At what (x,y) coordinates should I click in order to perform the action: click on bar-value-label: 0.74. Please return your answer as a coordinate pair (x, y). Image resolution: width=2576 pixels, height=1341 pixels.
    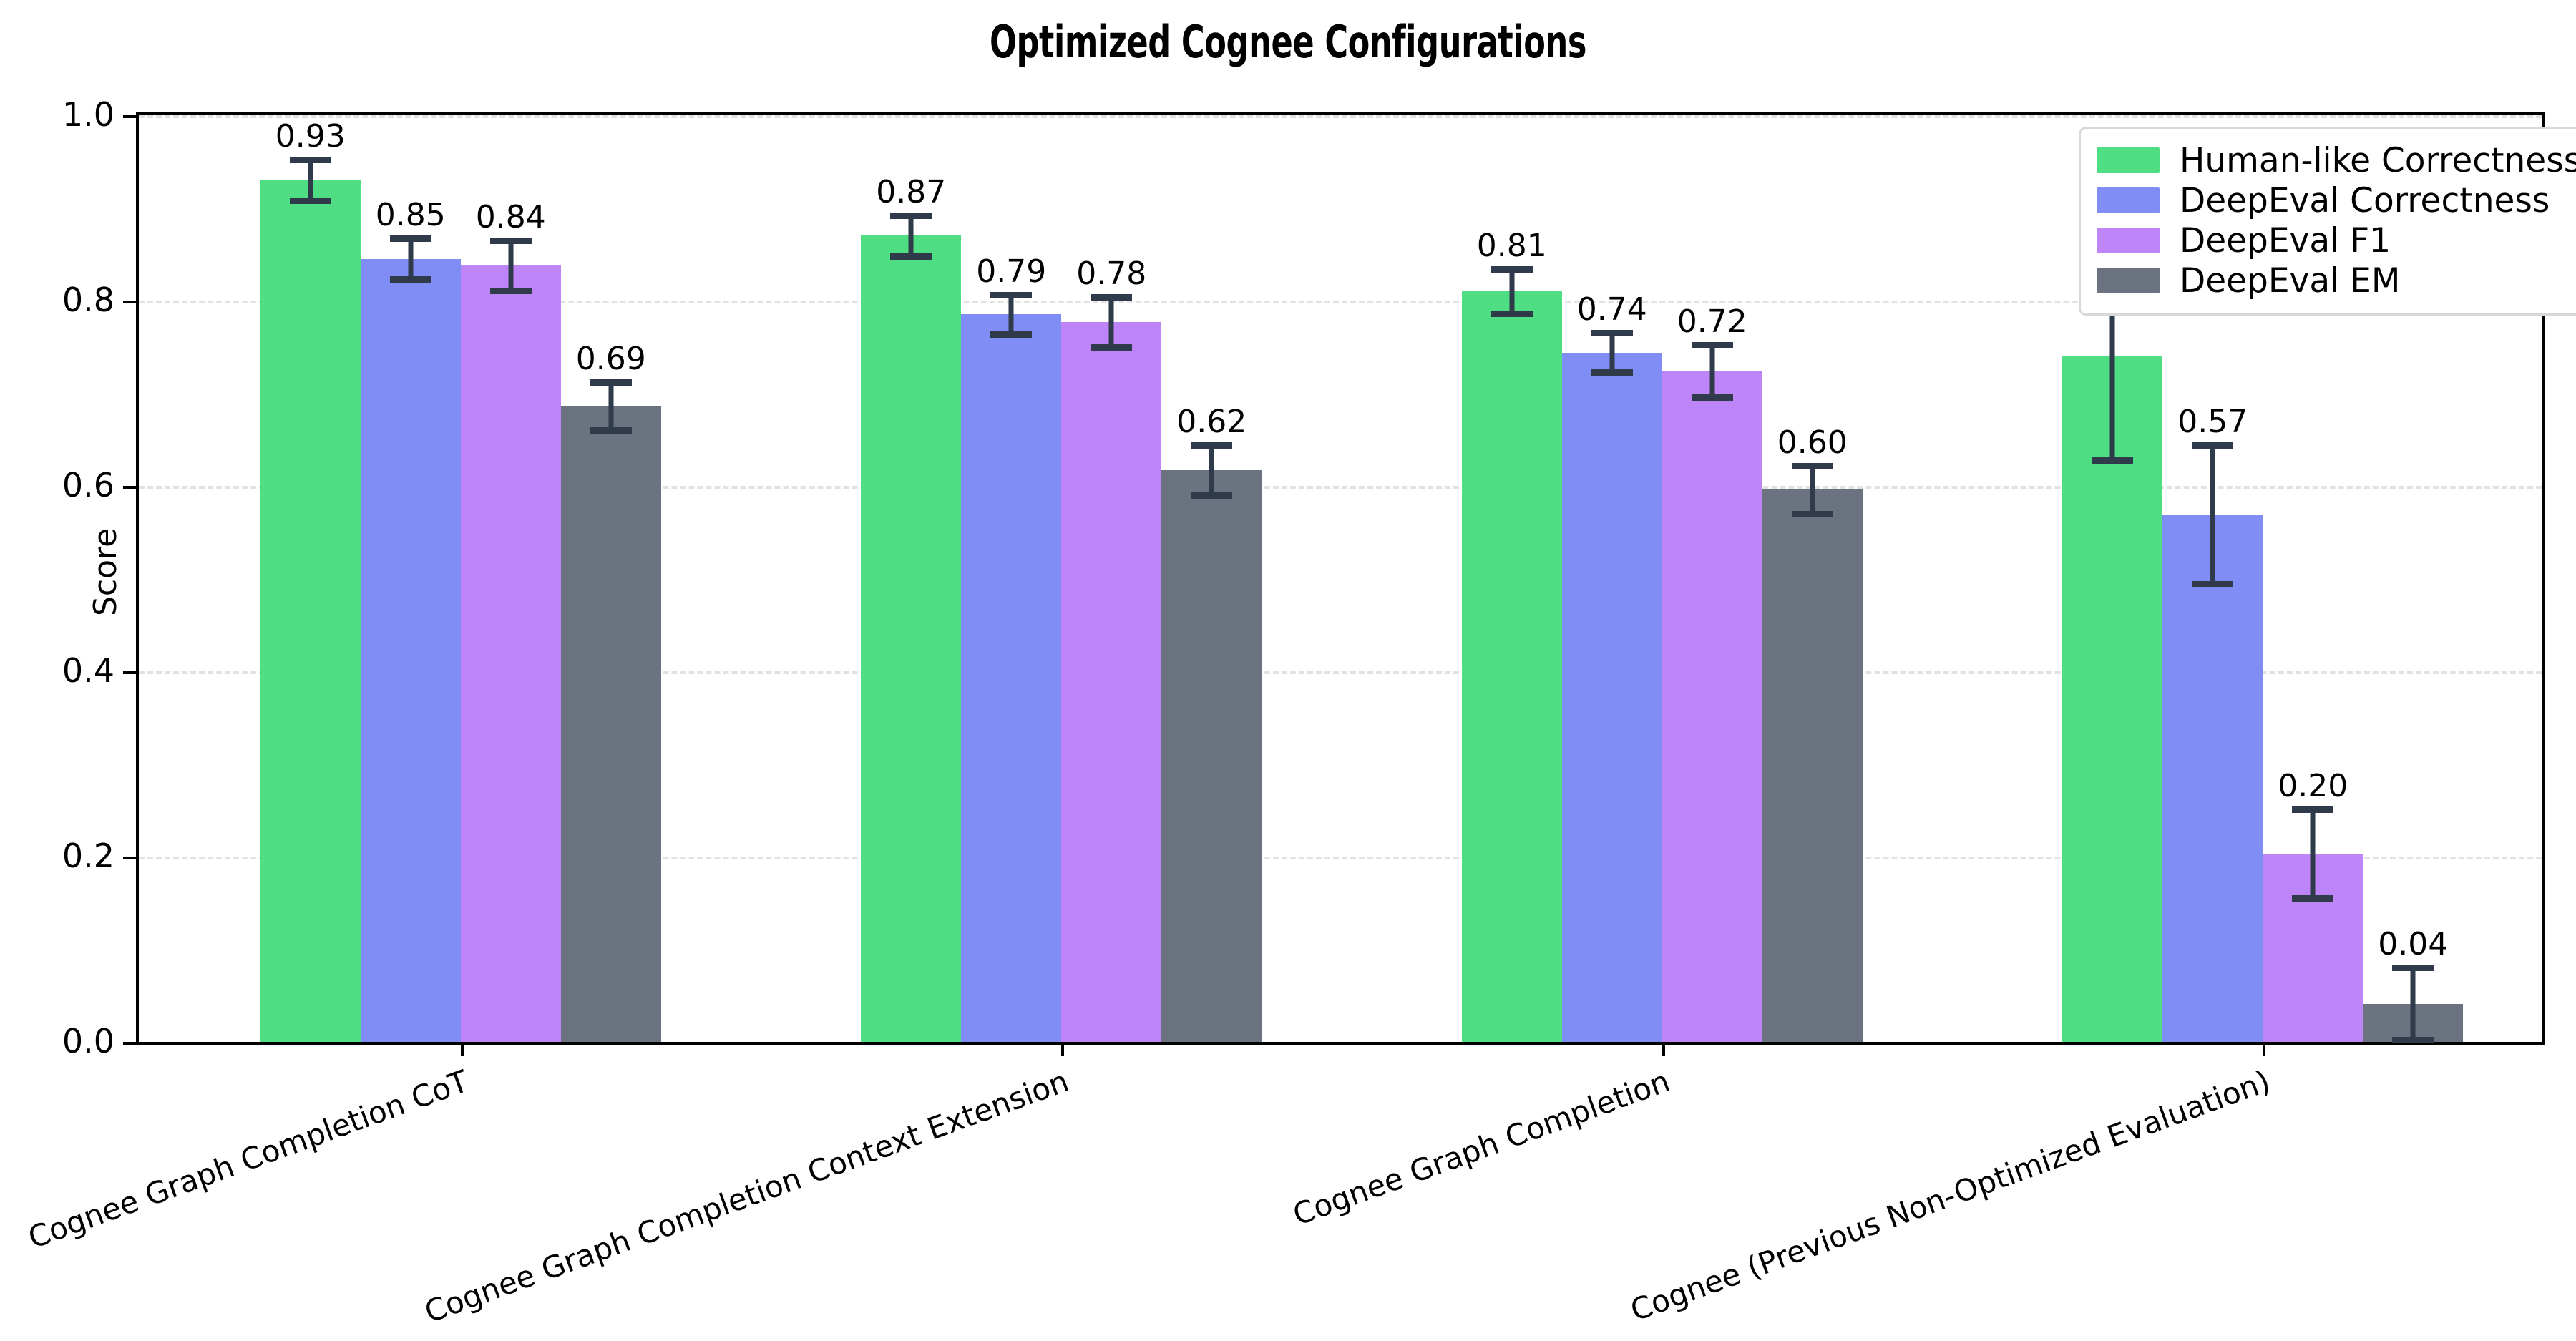
    Looking at the image, I should click on (1611, 309).